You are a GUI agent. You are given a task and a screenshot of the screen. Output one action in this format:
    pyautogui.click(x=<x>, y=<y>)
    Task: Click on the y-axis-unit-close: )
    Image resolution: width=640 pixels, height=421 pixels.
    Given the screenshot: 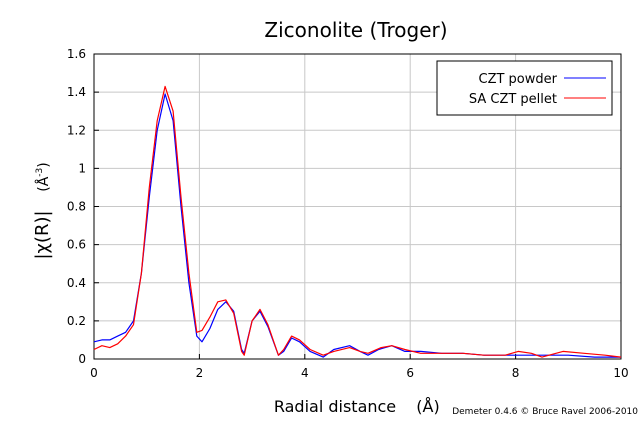 What is the action you would take?
    pyautogui.click(x=44, y=164)
    